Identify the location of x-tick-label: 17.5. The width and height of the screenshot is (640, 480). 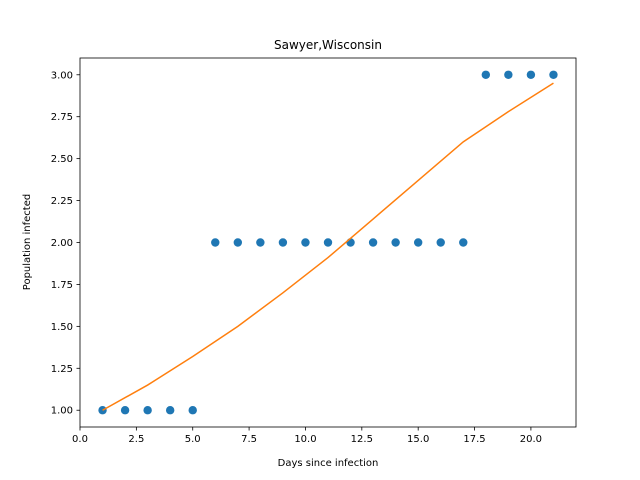
(474, 439).